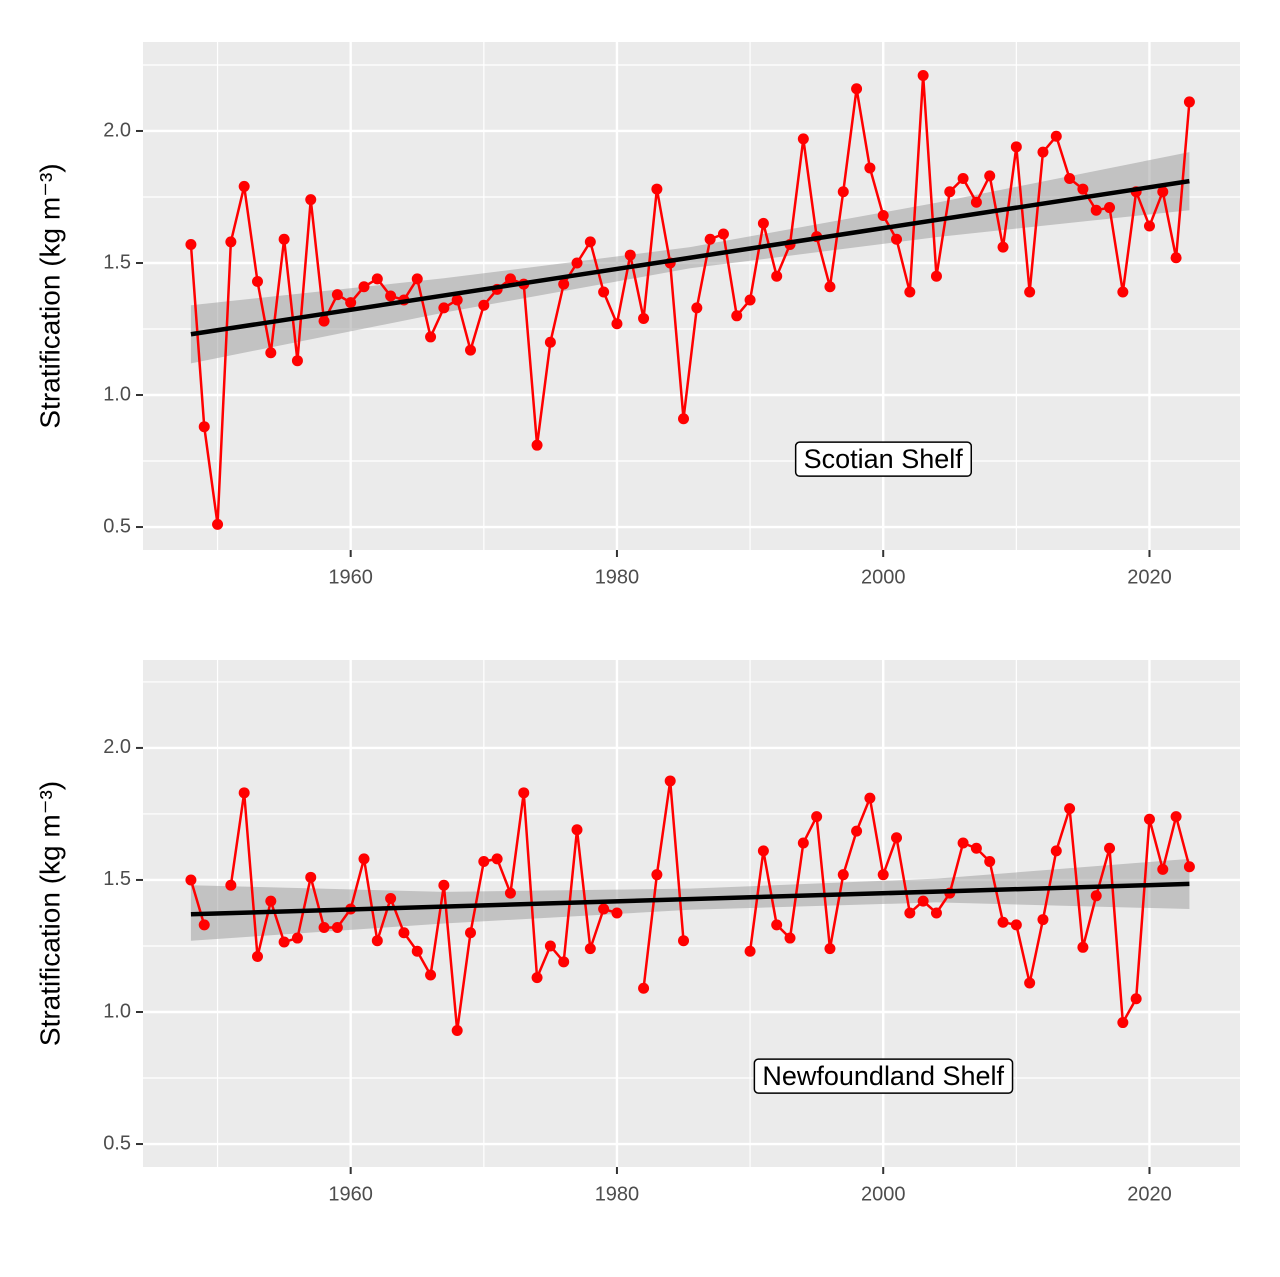 This screenshot has width=1280, height=1277. I want to click on x-tick-label: 1980, so click(617, 577).